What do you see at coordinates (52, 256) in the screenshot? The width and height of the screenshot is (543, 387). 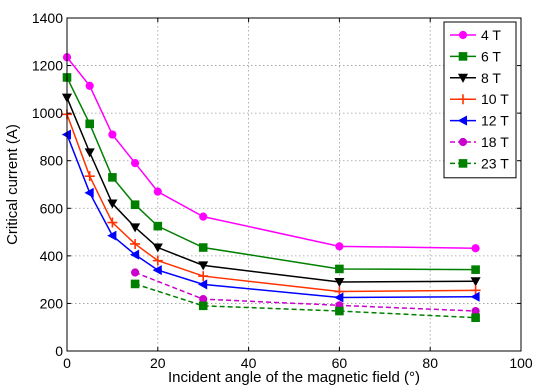 I see `y-tick-label: 400` at bounding box center [52, 256].